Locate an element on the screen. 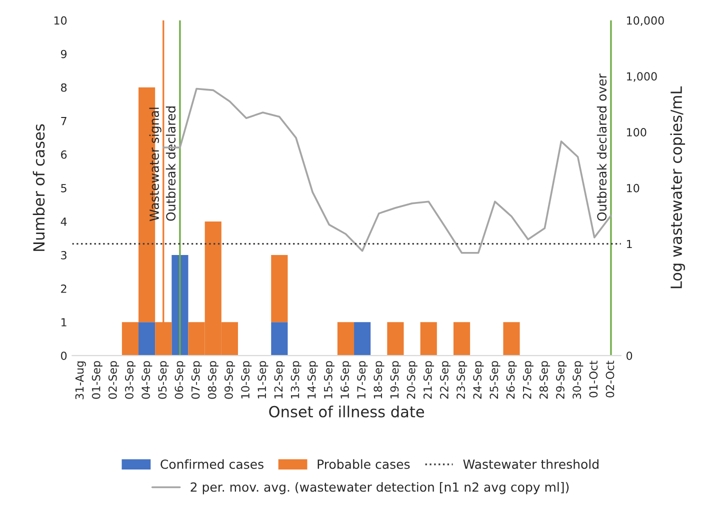  x-tick-label: 18-Sep is located at coordinates (379, 379).